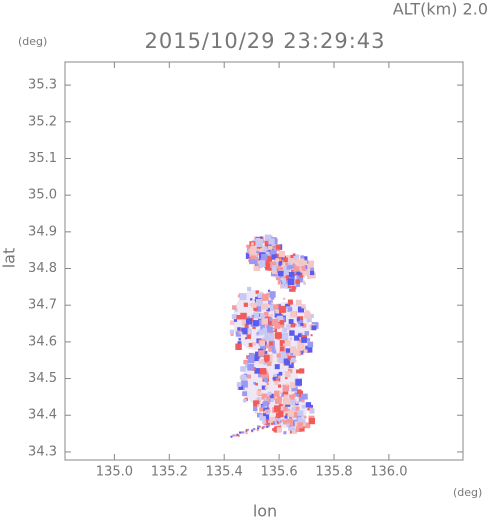 This screenshot has height=521, width=491. What do you see at coordinates (264, 41) in the screenshot?
I see `chart-title: 2015/10/29 23:29:43` at bounding box center [264, 41].